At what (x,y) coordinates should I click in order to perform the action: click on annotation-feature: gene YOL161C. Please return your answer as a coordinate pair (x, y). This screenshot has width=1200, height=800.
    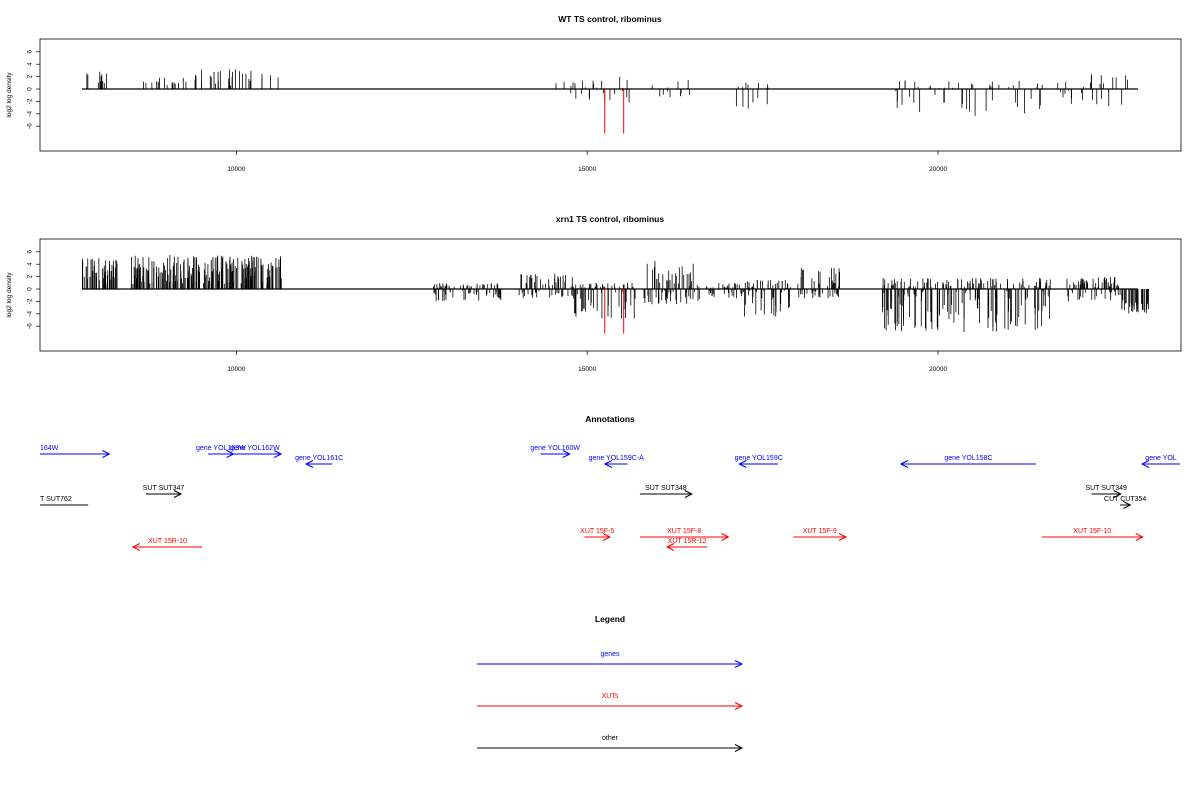
    Looking at the image, I should click on (319, 461).